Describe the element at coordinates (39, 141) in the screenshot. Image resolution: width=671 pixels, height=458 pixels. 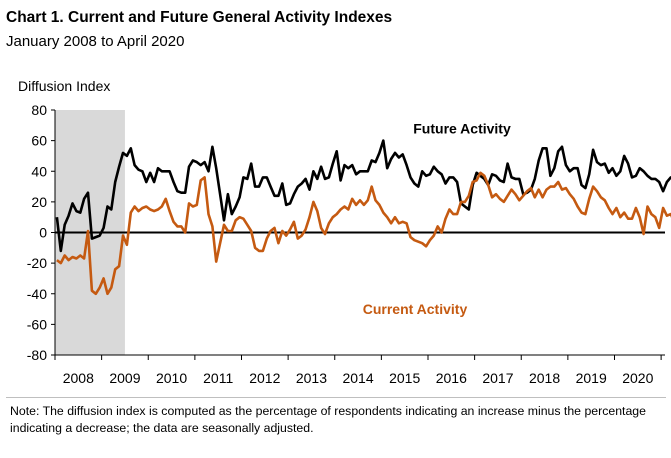
I see `y-tick-label: 60` at that location.